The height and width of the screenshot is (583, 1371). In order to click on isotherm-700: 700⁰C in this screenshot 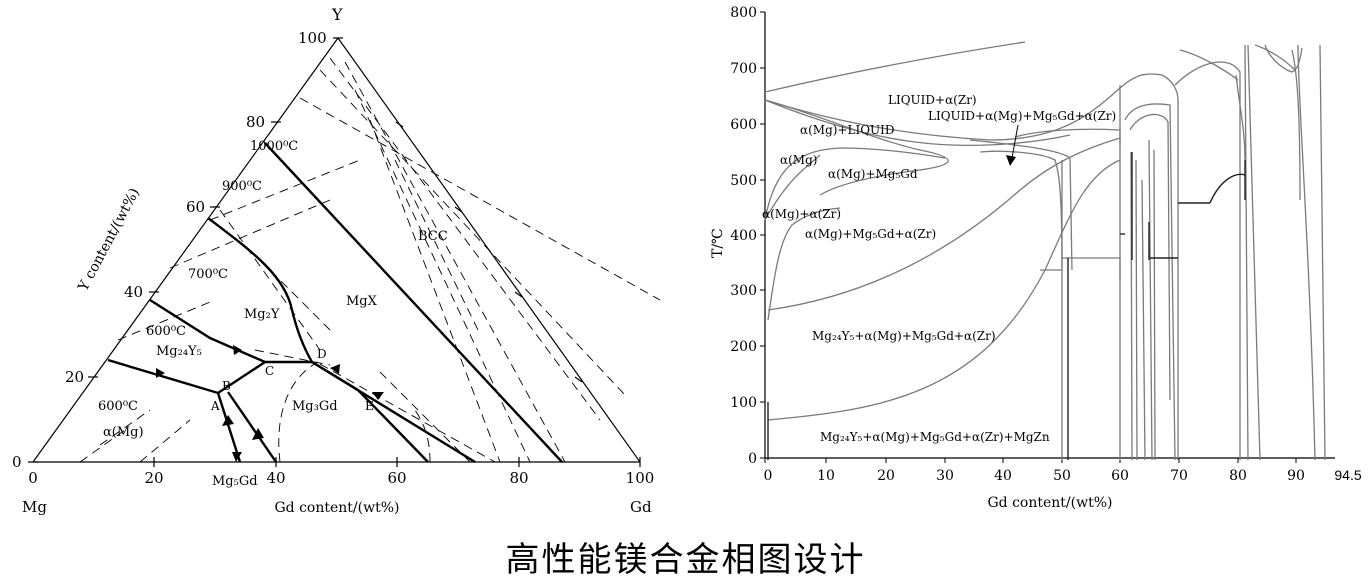, I will do `click(208, 274)`.